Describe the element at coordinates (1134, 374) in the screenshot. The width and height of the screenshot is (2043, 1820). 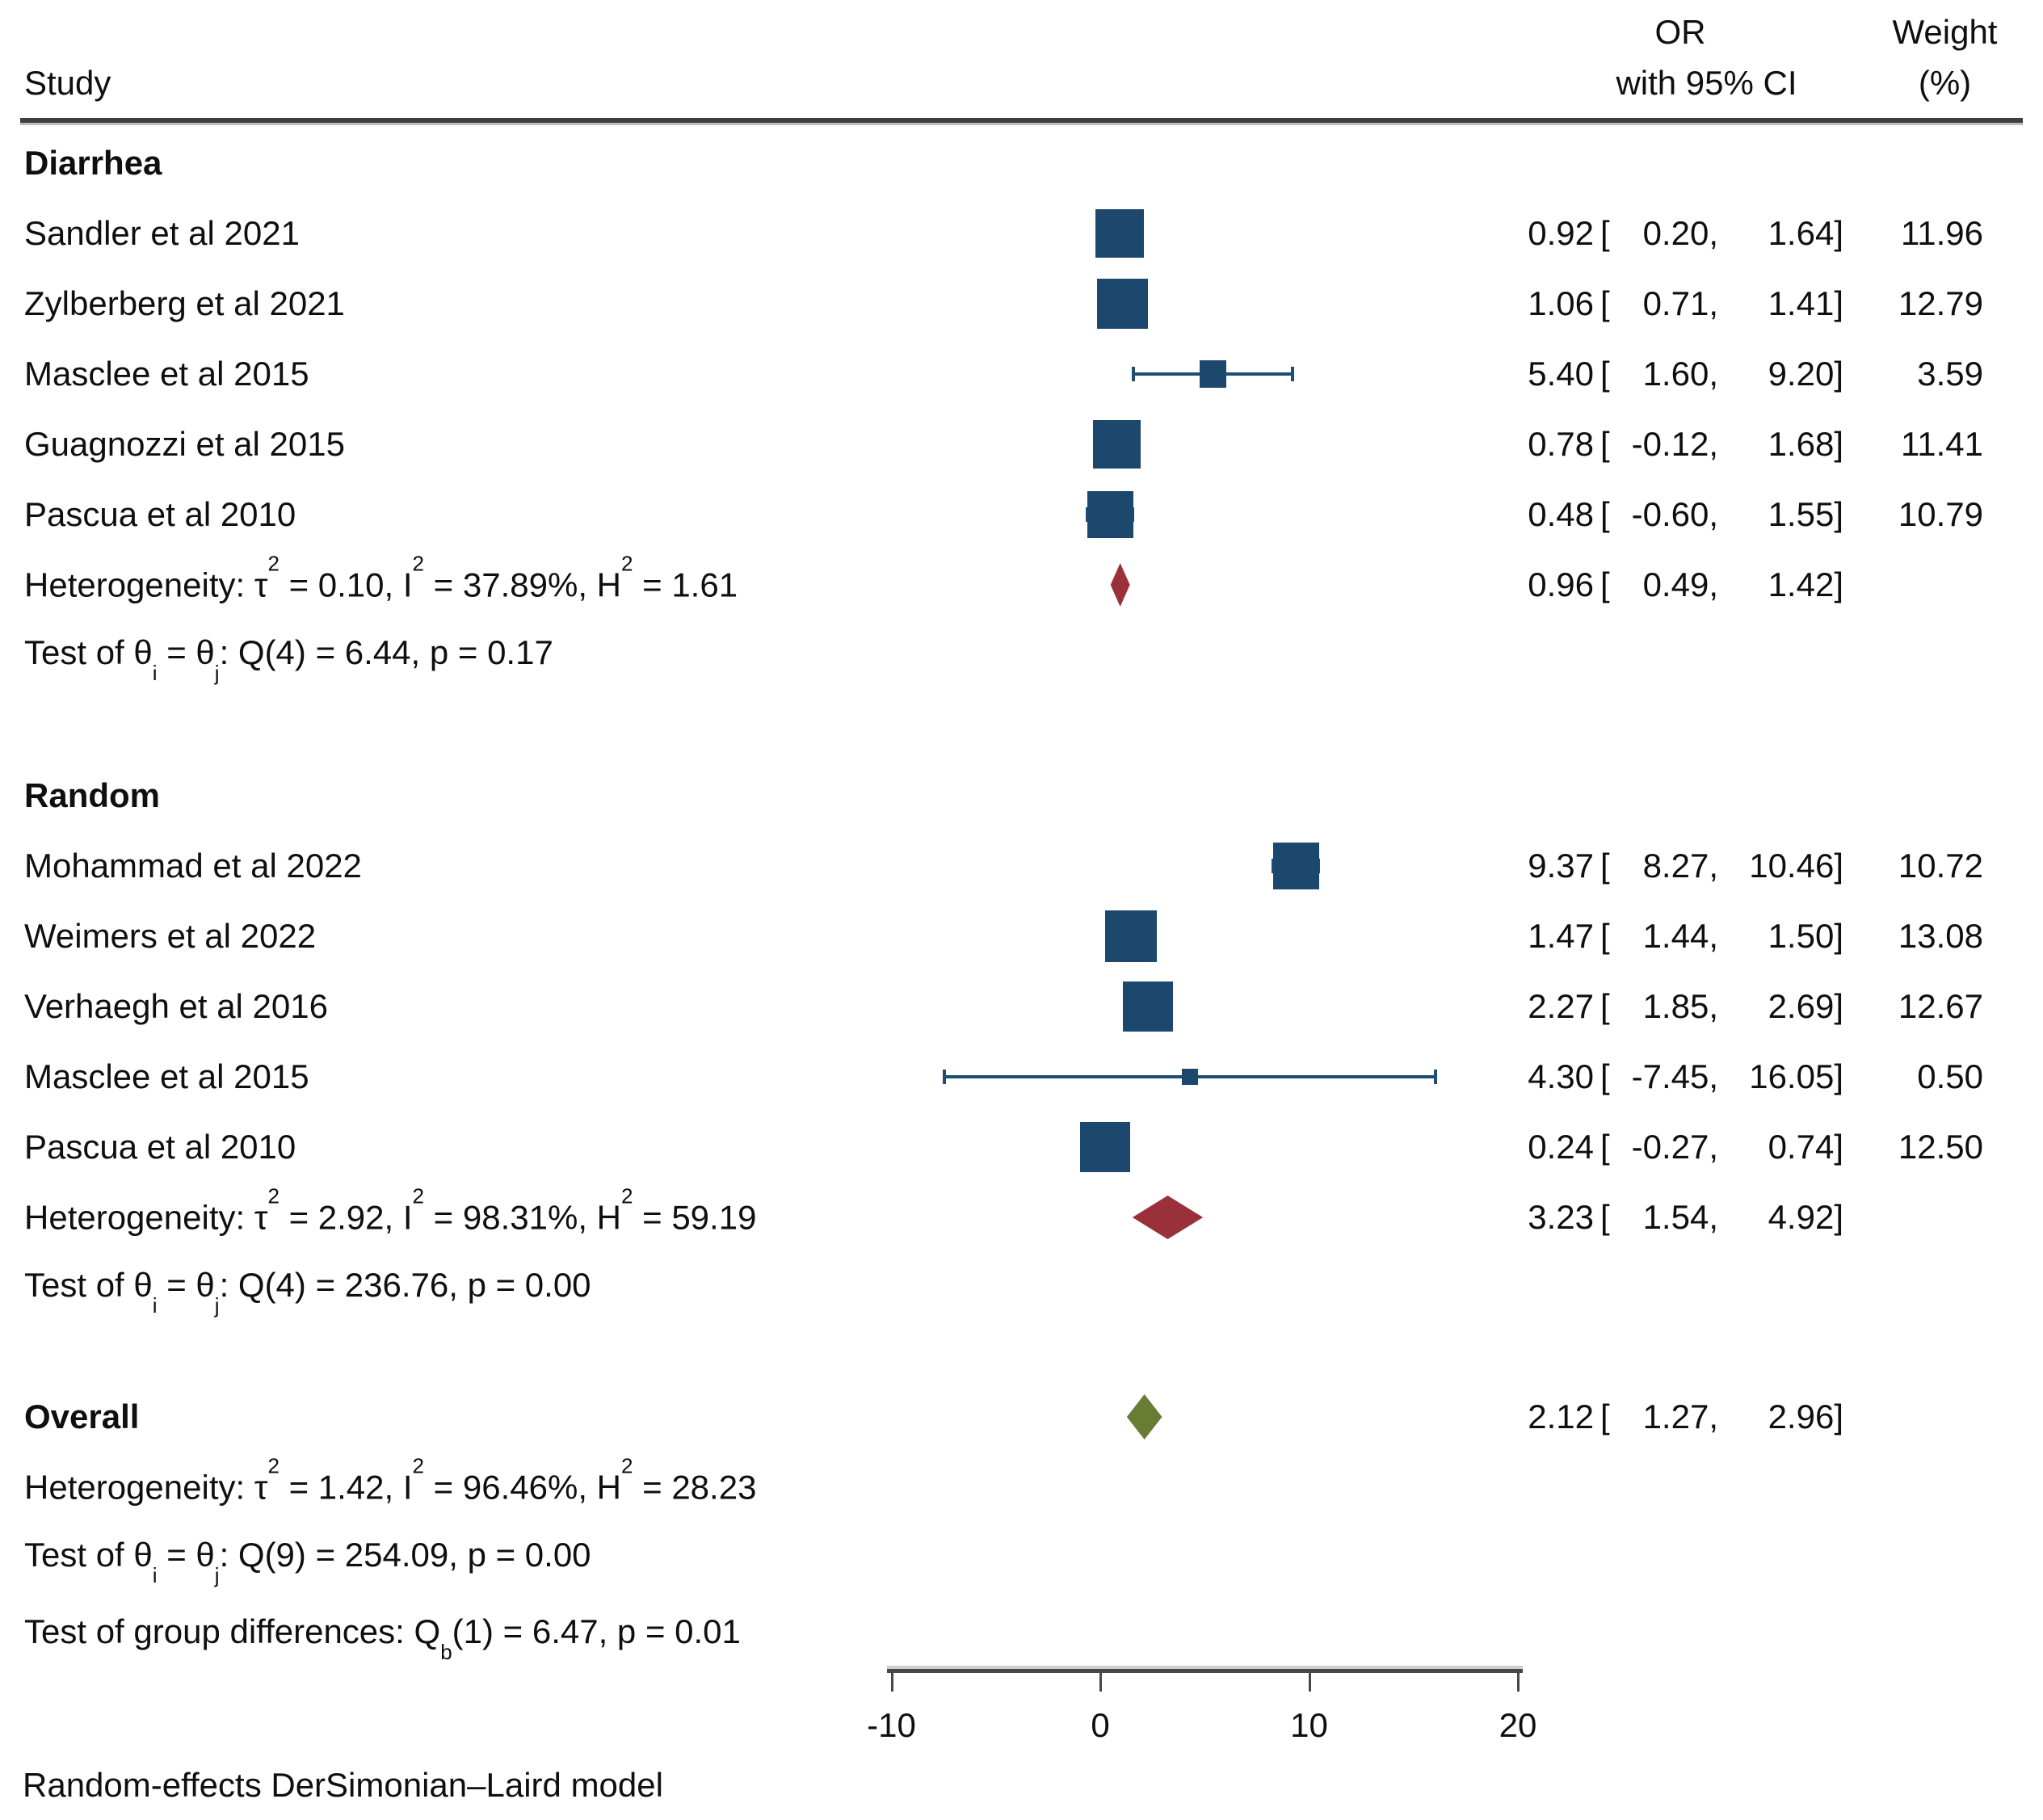
I see `ci-cap-left` at that location.